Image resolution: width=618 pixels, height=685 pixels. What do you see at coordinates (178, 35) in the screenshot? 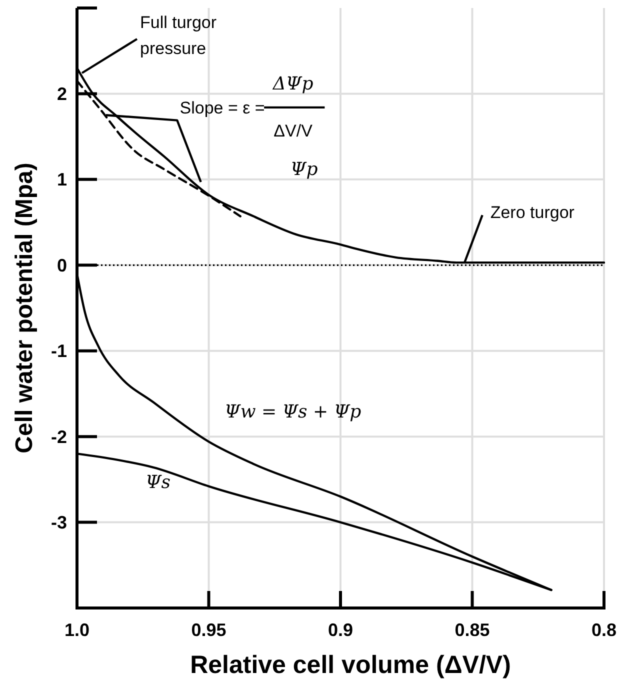
I see `annotation: Full turgor pressure` at bounding box center [178, 35].